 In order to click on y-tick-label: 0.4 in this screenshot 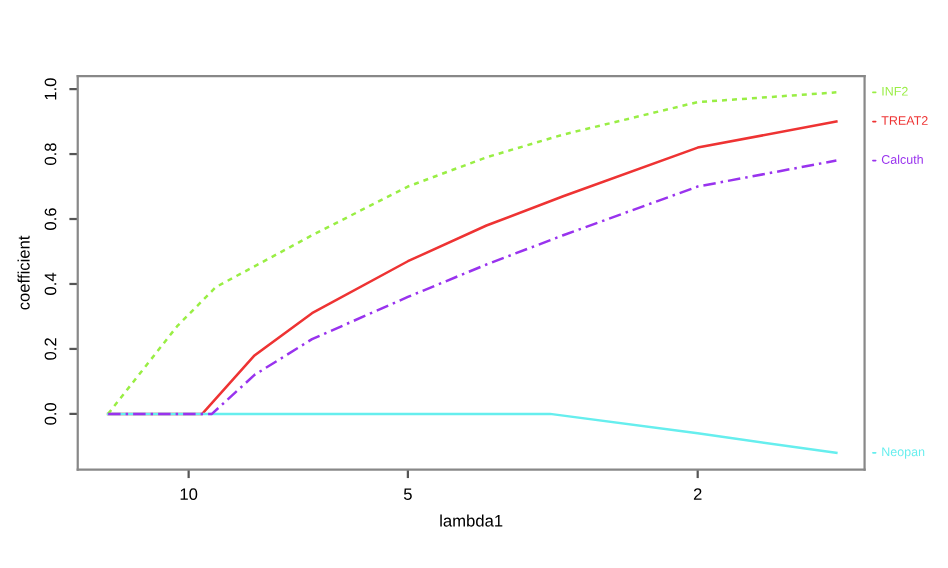, I will do `click(50, 283)`.